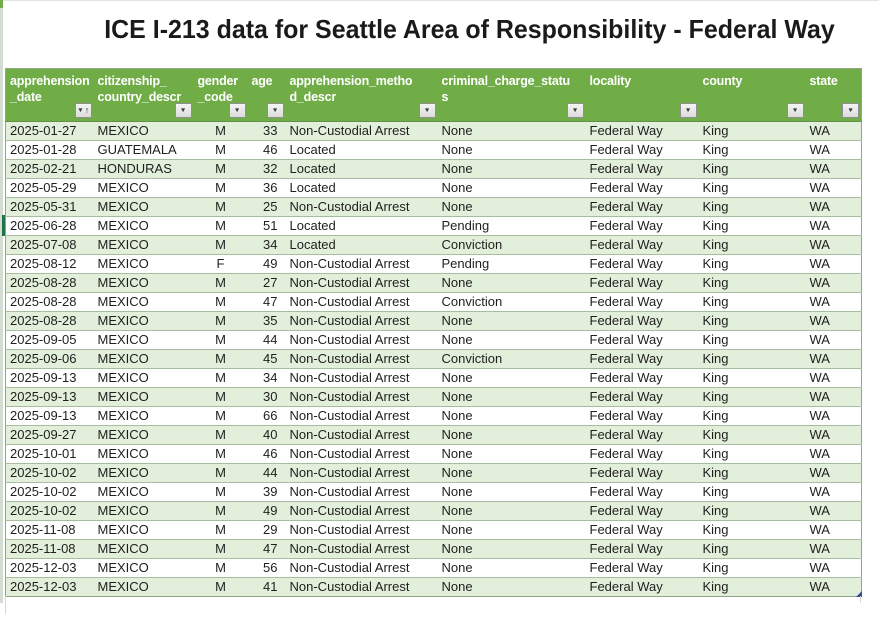 The image size is (879, 619). Describe the element at coordinates (266, 435) in the screenshot. I see `cell-age: 40` at that location.